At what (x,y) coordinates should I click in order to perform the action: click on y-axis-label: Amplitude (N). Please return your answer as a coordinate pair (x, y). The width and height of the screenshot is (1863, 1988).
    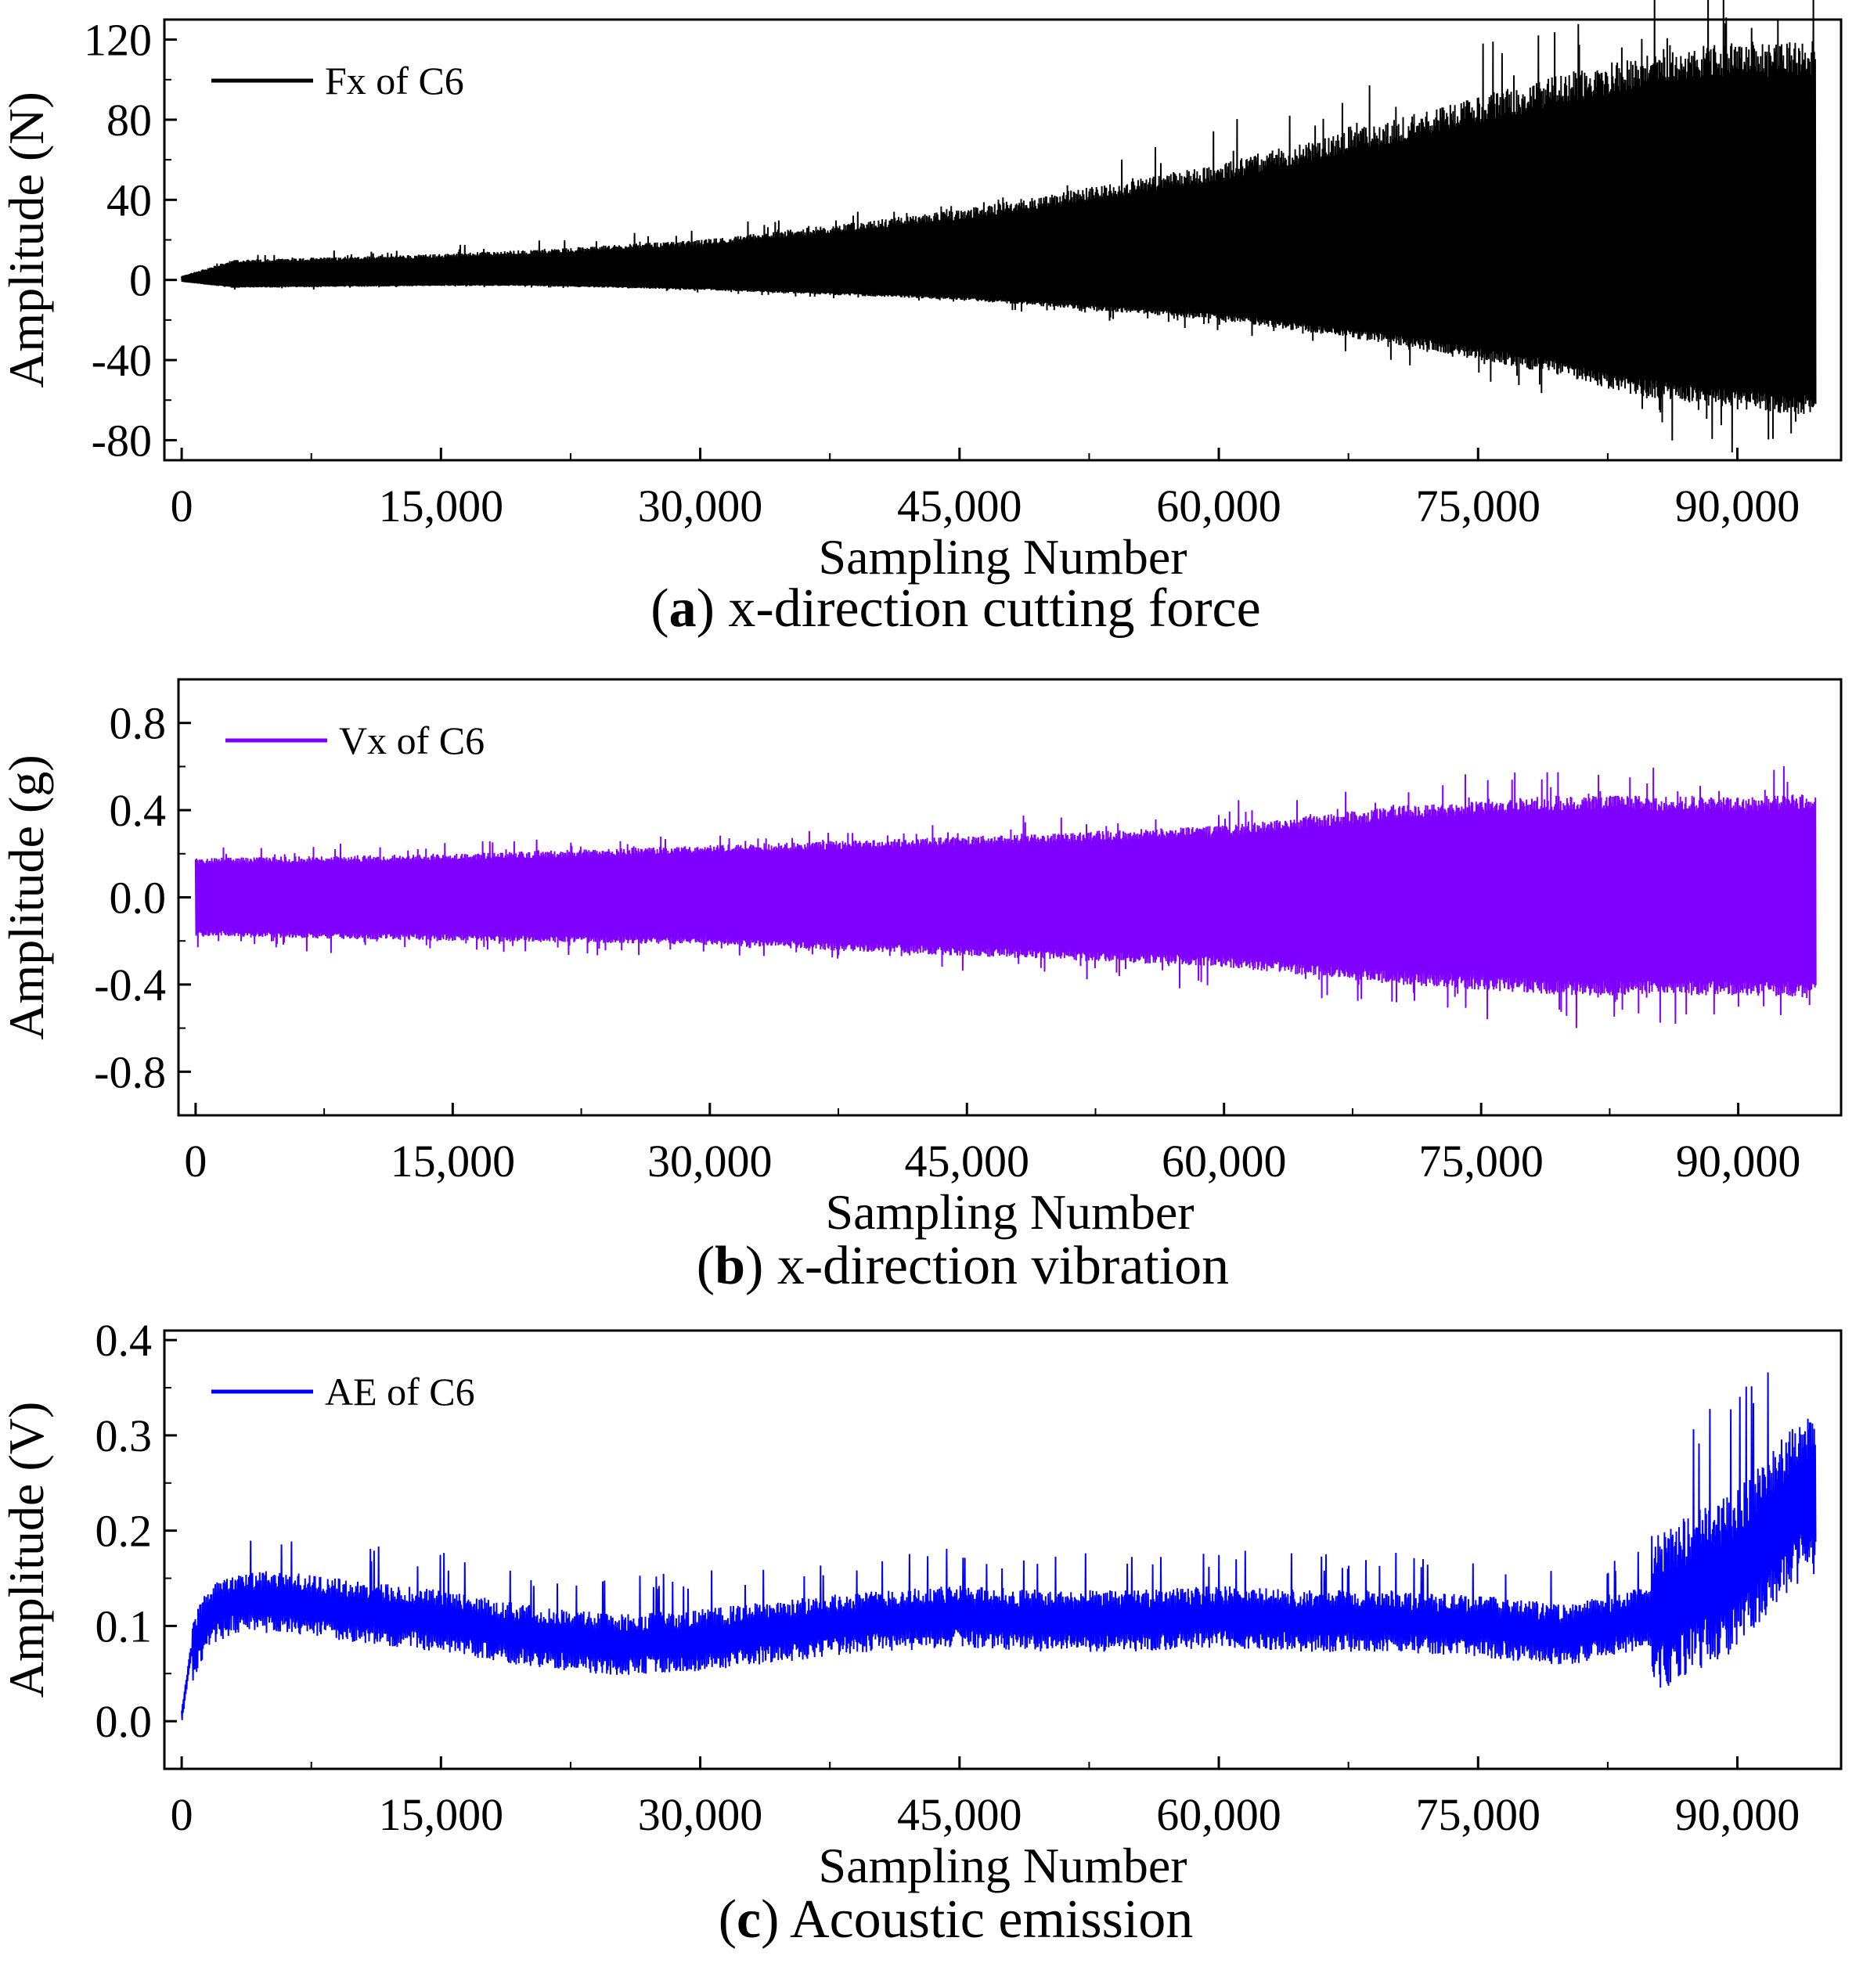
    Looking at the image, I should click on (27, 240).